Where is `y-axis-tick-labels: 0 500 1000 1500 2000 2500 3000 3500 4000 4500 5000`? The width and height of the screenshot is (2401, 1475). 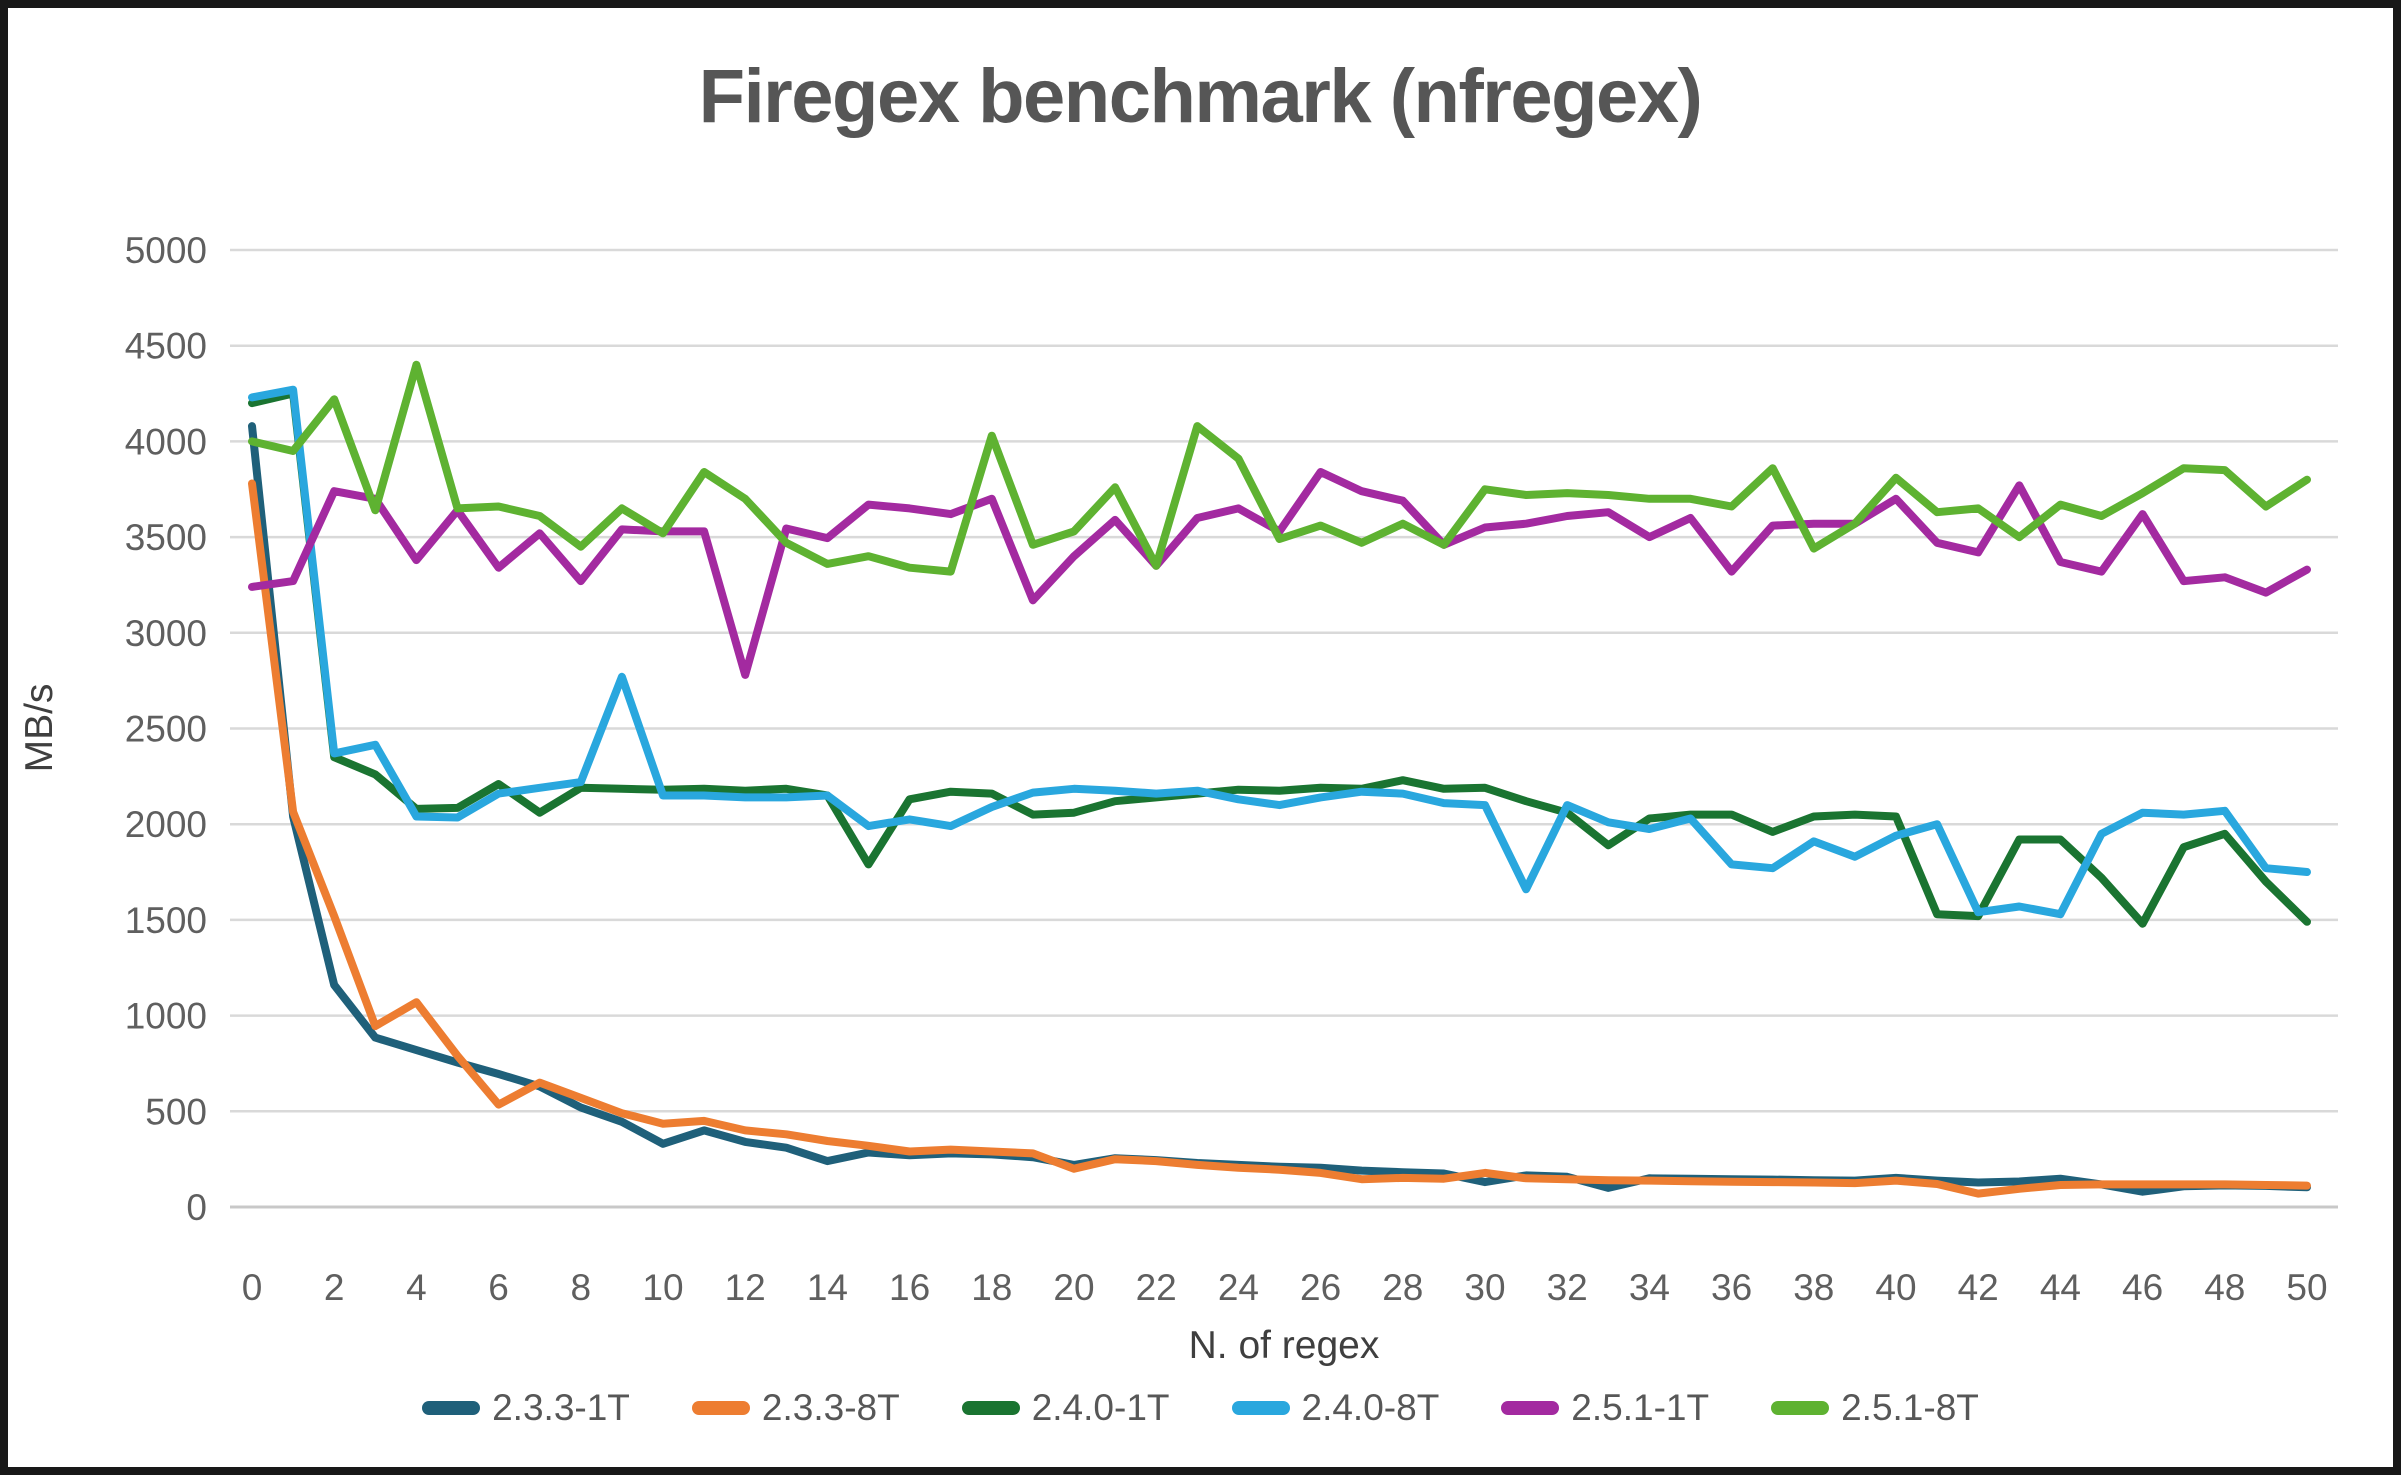
y-axis-tick-labels: 0 500 1000 1500 2000 2500 3000 3500 4000 4500 5000 is located at coordinates (166, 729).